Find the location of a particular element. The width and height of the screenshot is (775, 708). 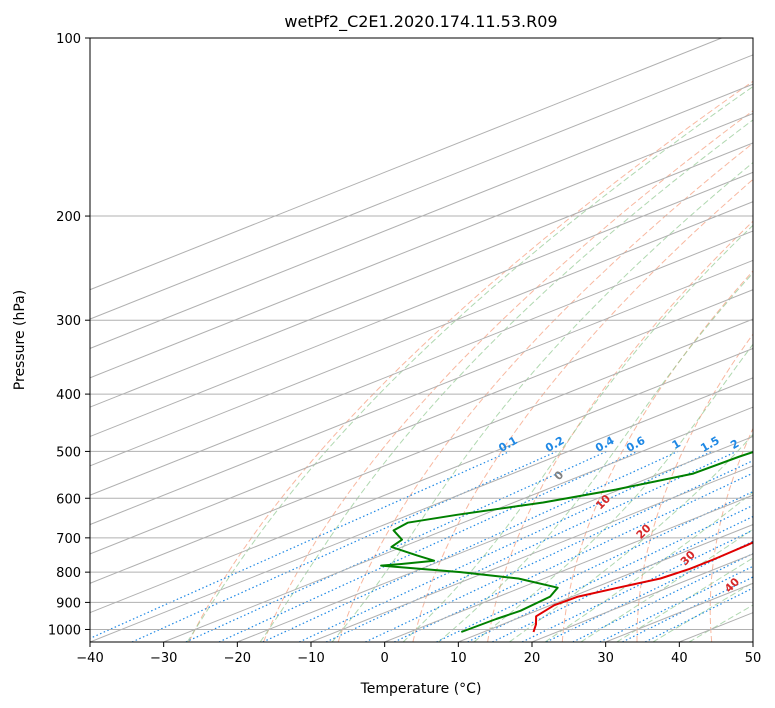

x-tick-label: 20 is located at coordinates (532, 658).